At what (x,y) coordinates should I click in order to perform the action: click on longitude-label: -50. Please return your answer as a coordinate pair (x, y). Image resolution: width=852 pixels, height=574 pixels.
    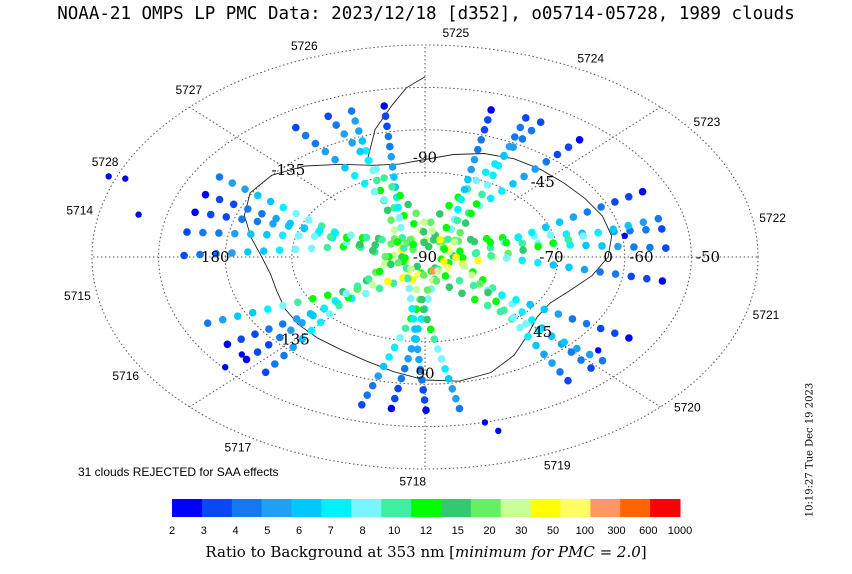
    Looking at the image, I should click on (708, 257).